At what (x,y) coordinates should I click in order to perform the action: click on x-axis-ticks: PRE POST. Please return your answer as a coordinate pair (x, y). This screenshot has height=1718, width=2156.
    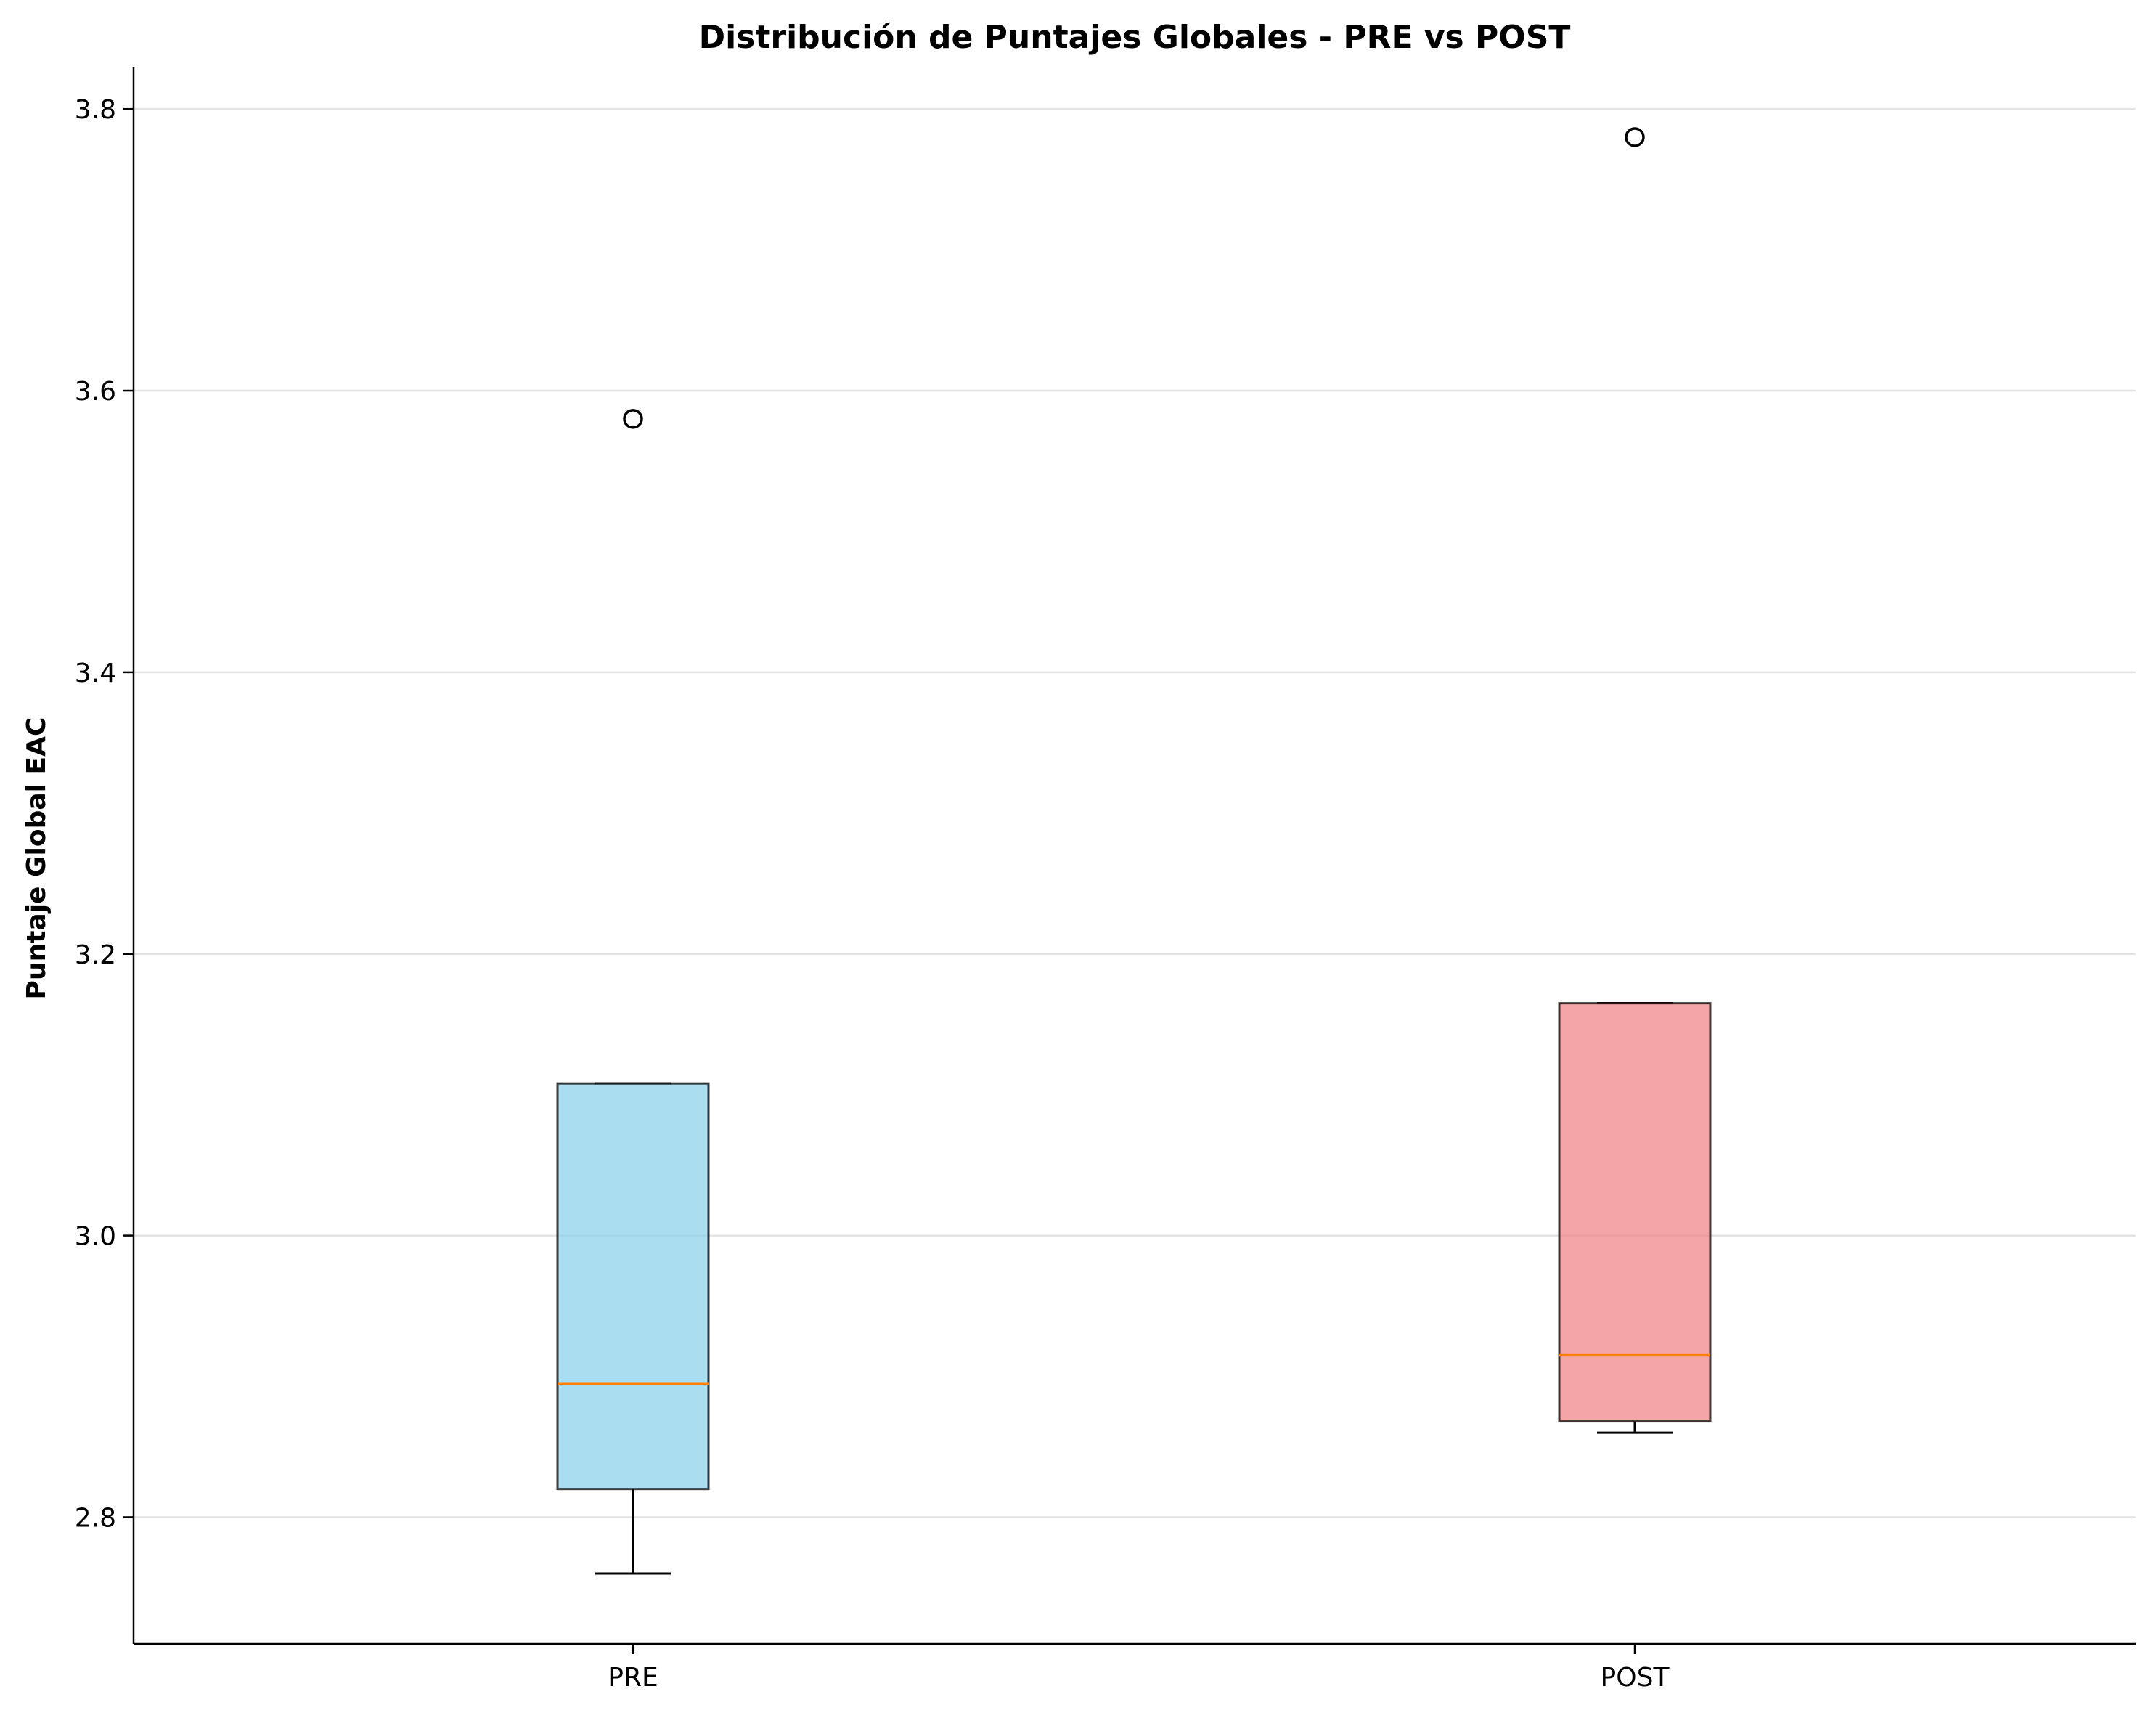
    Looking at the image, I should click on (1139, 1668).